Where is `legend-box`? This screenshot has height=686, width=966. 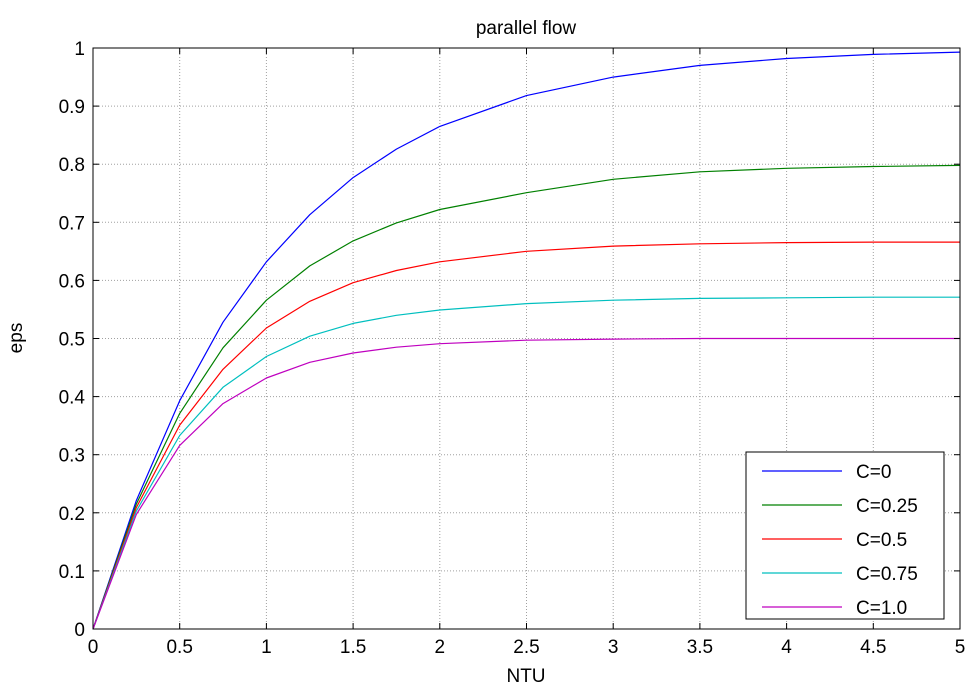 legend-box is located at coordinates (845, 535).